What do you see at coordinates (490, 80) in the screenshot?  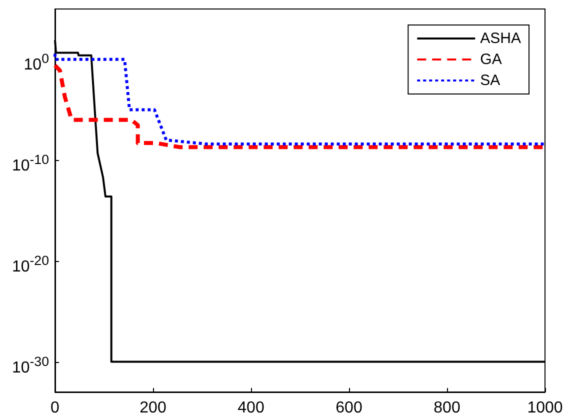 I see `legend-label: SA` at bounding box center [490, 80].